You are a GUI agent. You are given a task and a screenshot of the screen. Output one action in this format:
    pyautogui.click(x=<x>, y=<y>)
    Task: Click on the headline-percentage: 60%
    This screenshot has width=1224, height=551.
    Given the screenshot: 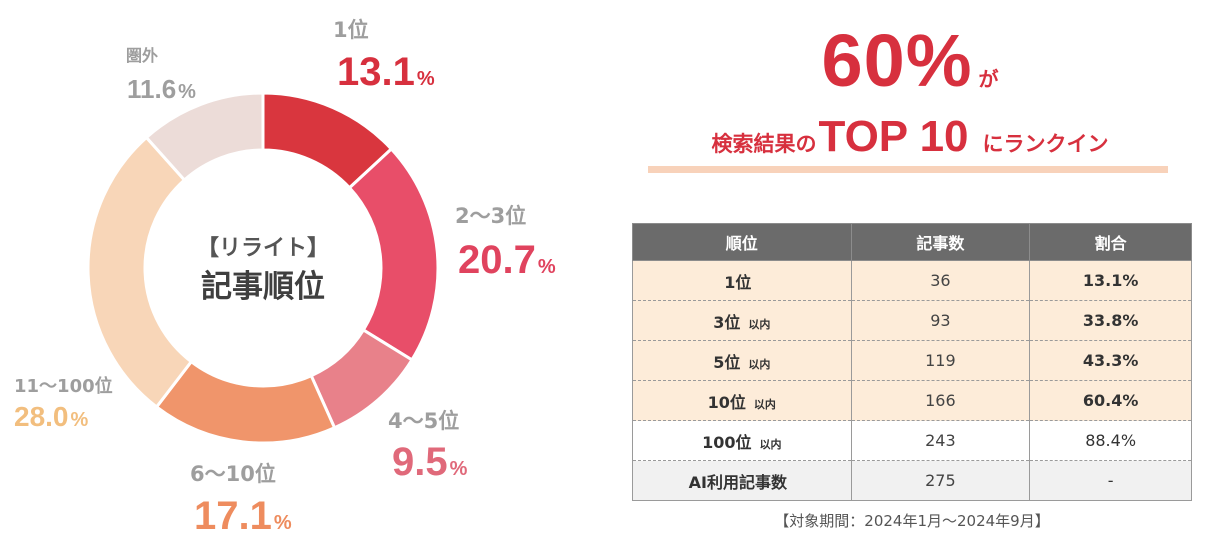 What is the action you would take?
    pyautogui.click(x=897, y=60)
    